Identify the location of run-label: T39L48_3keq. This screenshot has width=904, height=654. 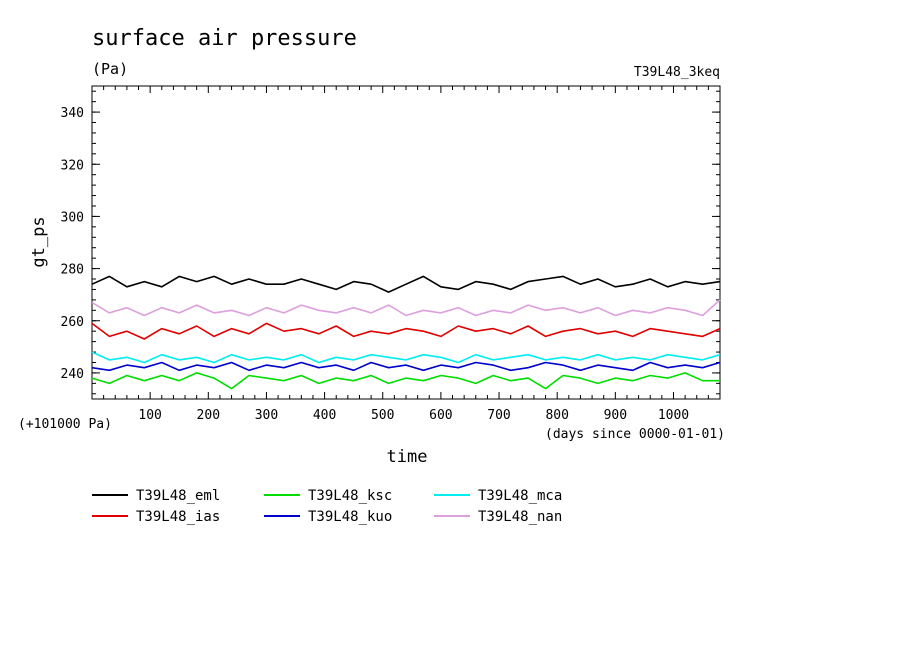
(677, 72).